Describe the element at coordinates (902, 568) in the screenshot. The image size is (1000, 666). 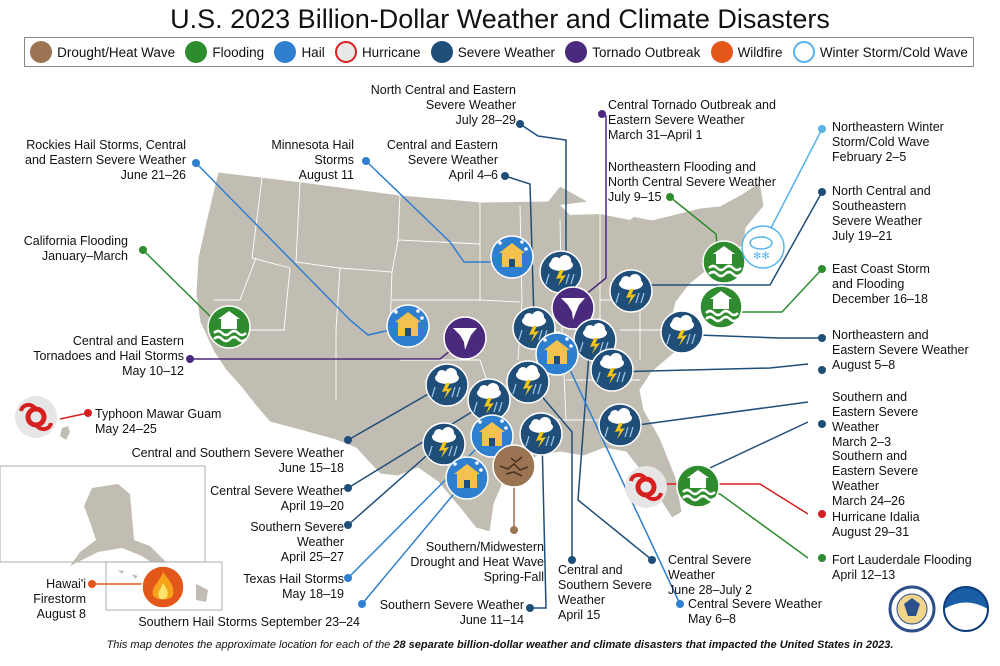
I see `event-label: Fort Lauderdale Flooding April 12–13` at that location.